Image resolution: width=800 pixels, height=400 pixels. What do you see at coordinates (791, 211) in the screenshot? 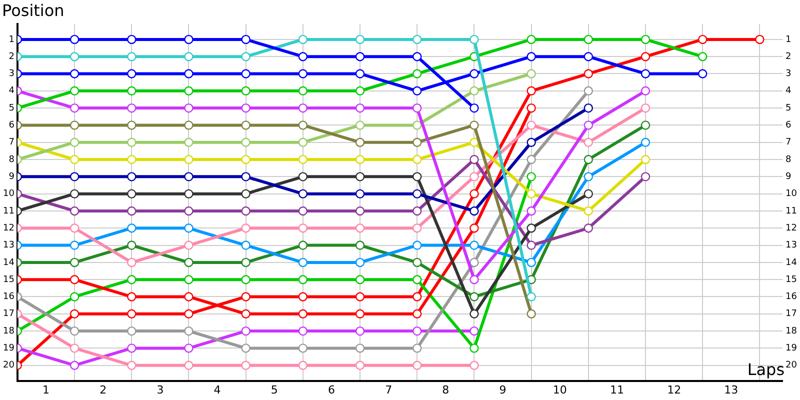
I see `y2-tick-label: 11` at bounding box center [791, 211].